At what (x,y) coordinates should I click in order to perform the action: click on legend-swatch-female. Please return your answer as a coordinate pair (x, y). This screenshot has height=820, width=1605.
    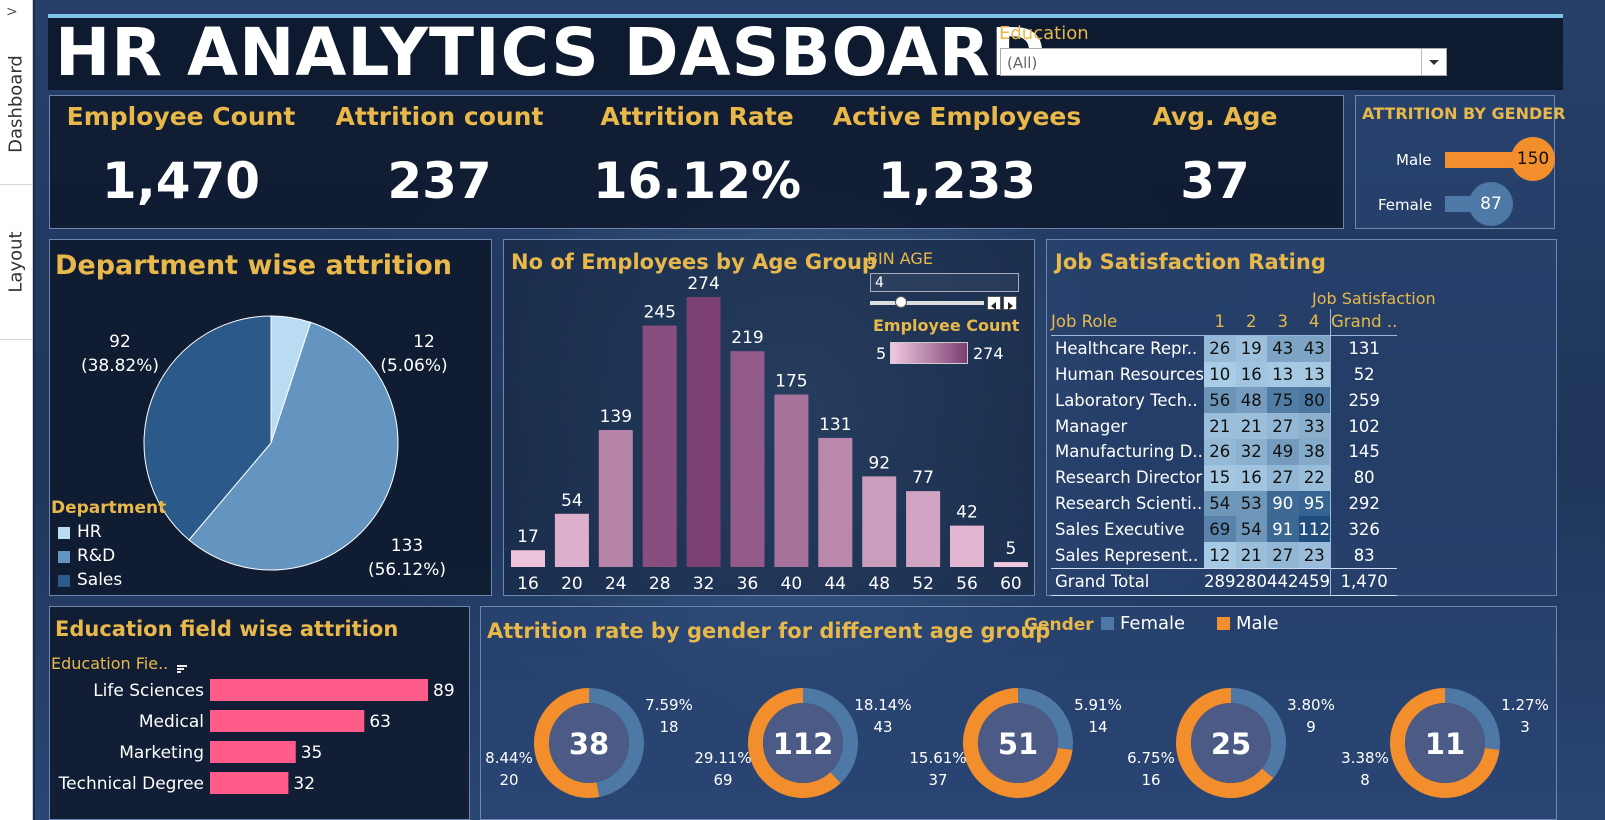
    Looking at the image, I should click on (1107, 623).